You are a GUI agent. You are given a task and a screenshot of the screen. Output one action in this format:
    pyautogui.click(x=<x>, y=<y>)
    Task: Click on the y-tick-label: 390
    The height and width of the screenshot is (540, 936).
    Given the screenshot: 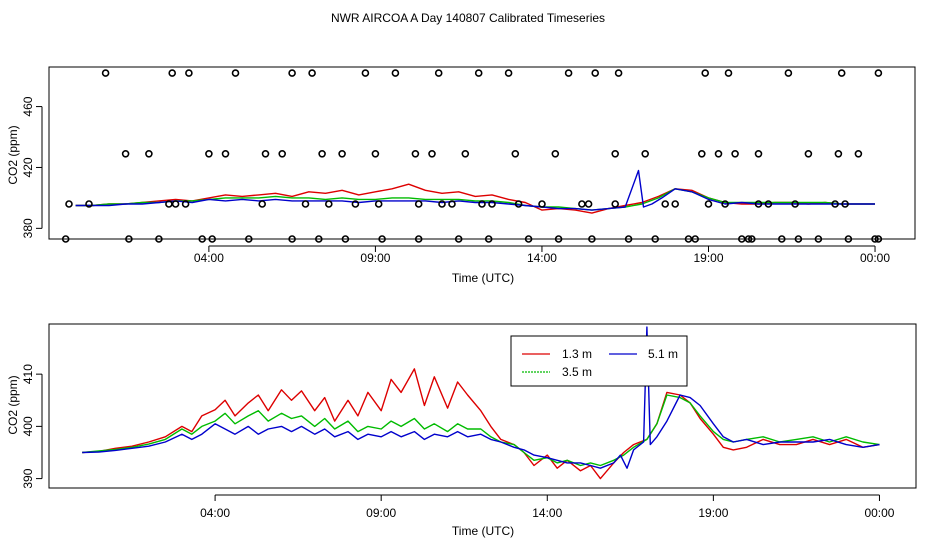 What is the action you would take?
    pyautogui.click(x=28, y=478)
    